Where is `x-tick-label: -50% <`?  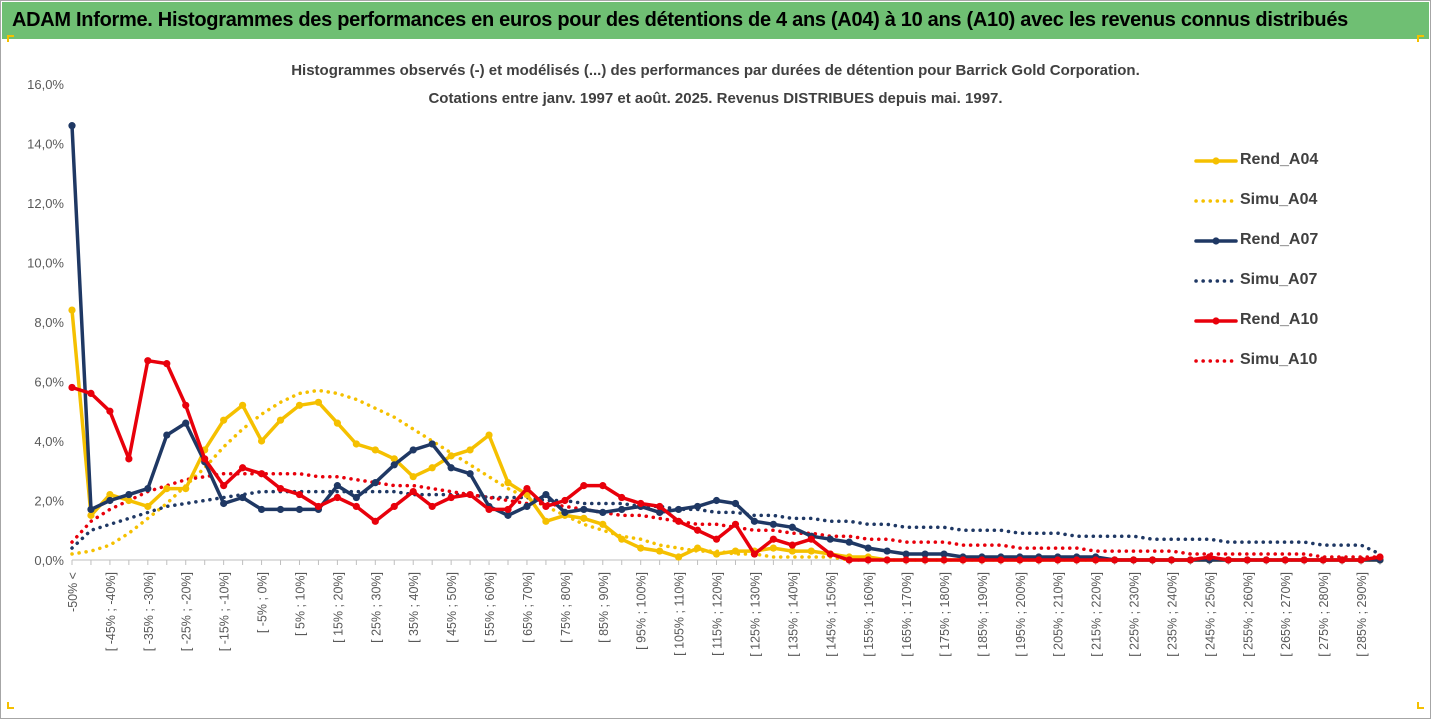 x-tick-label: -50% < is located at coordinates (73, 592).